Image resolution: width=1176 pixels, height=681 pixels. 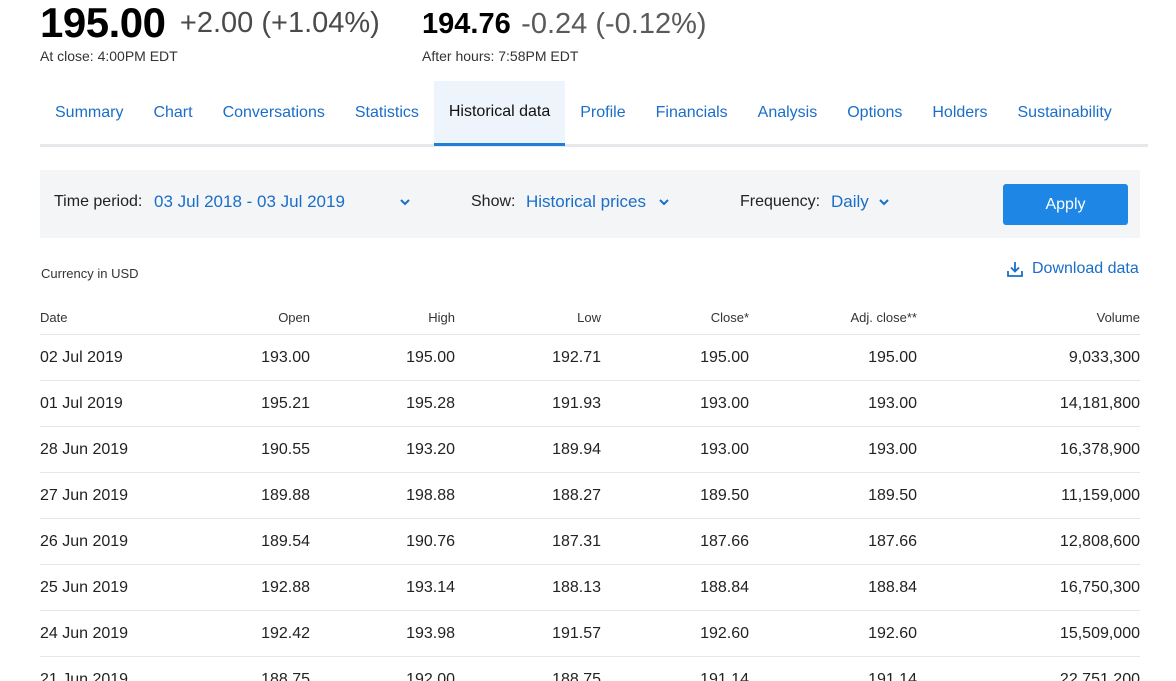 I want to click on column-header: Low, so click(x=589, y=317).